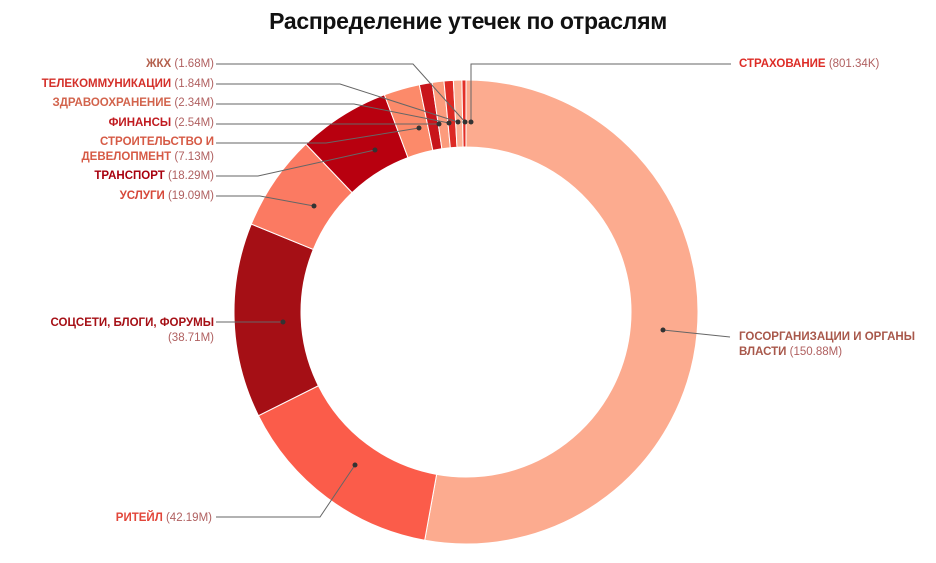 This screenshot has height=563, width=936. Describe the element at coordinates (147, 149) in the screenshot. I see `label-construction: СТРОИТЕЛЬСТВО И ДЕВЕЛОПМЕНТ (7.13M)` at that location.